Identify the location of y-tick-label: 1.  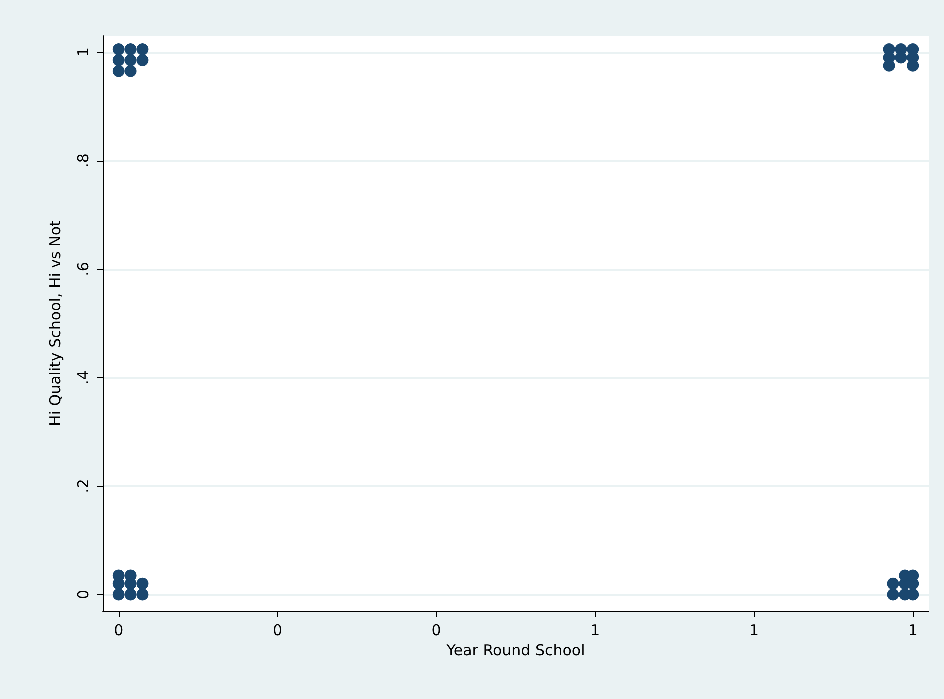
(83, 53).